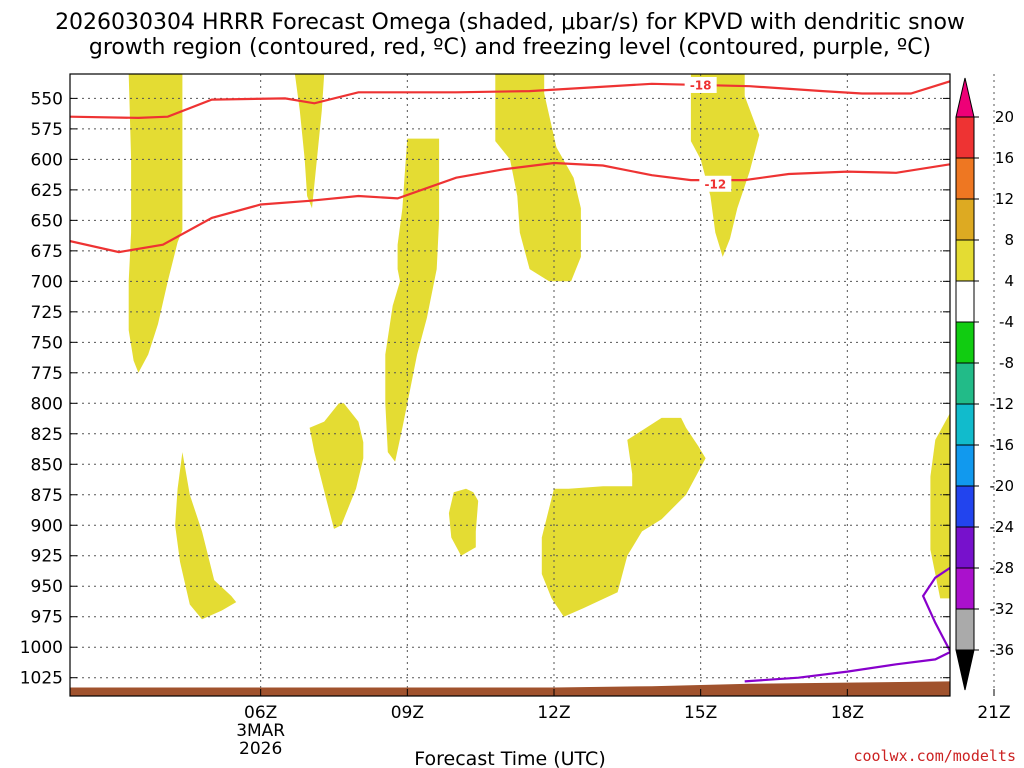 This screenshot has width=1024, height=768. What do you see at coordinates (47, 587) in the screenshot?
I see `y-tick-label-950: 950` at bounding box center [47, 587].